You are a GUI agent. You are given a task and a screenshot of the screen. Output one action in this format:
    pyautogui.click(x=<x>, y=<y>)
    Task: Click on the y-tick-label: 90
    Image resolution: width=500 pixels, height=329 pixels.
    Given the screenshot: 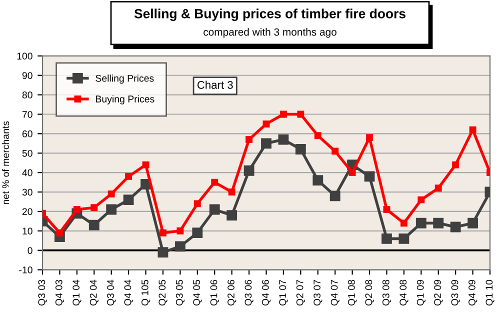 What is the action you would take?
    pyautogui.click(x=27, y=75)
    